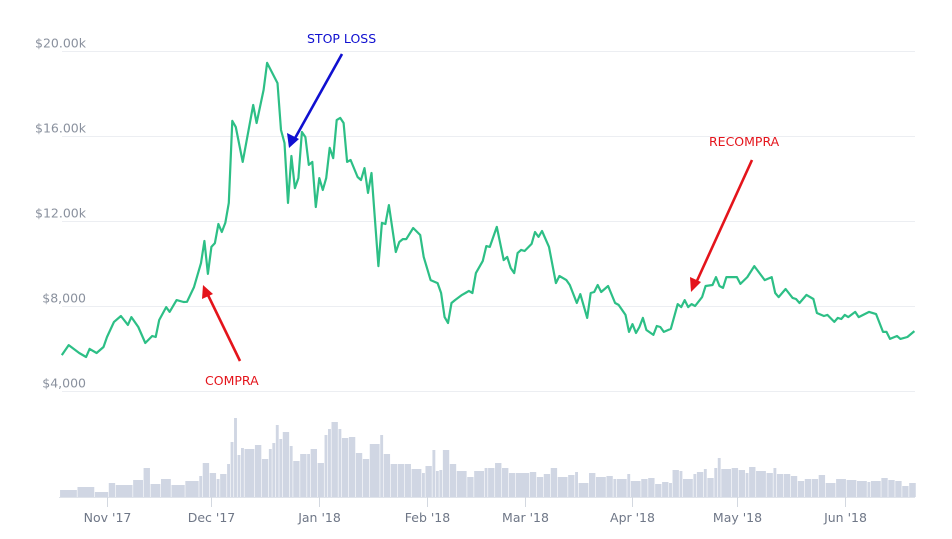 This screenshot has height=539, width=952. What do you see at coordinates (108, 517) in the screenshot?
I see `x-tick-label: Nov '17` at bounding box center [108, 517].